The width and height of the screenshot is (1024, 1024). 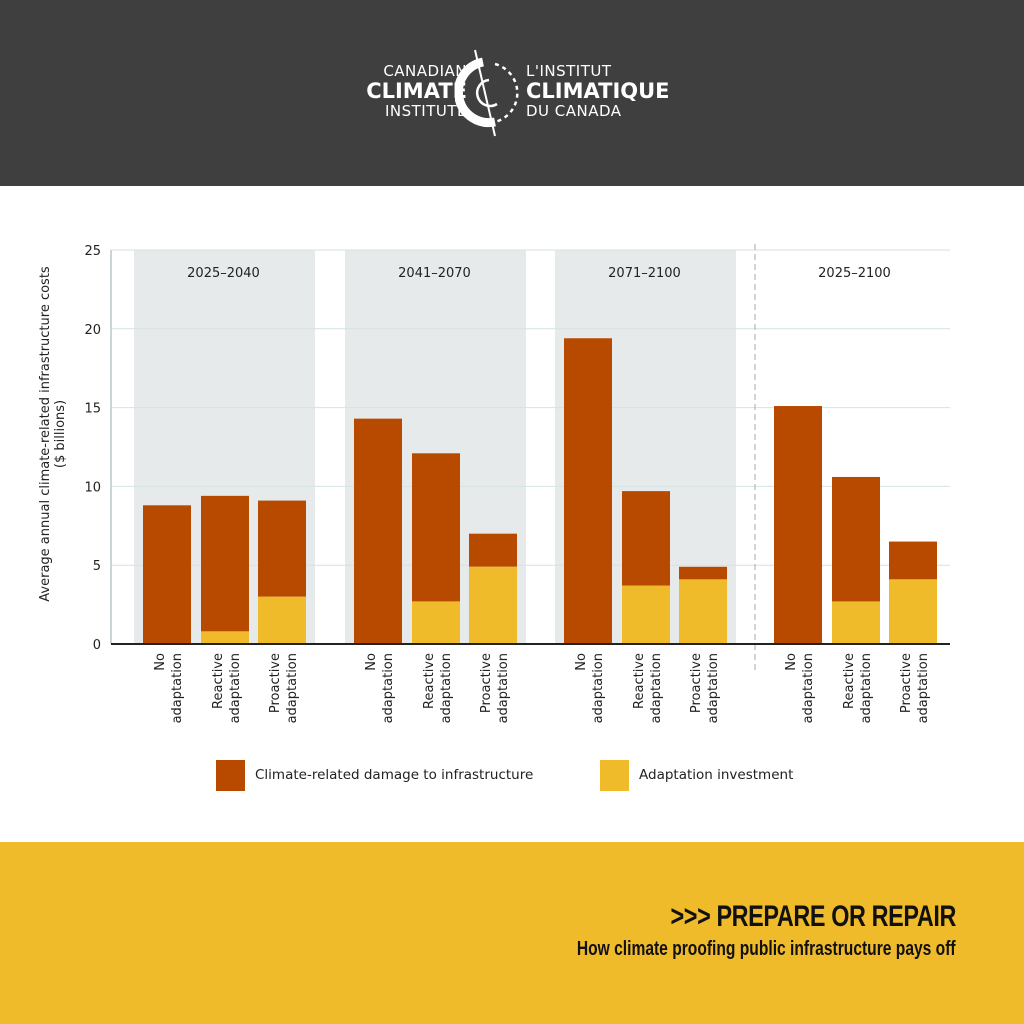 I want to click on group-label: 2041–2070, so click(x=434, y=273).